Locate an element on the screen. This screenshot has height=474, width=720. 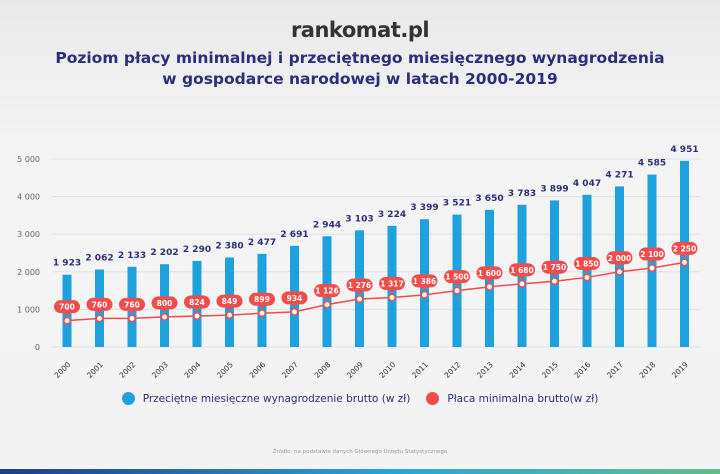
x-tick-label: 2000 is located at coordinates (63, 370).